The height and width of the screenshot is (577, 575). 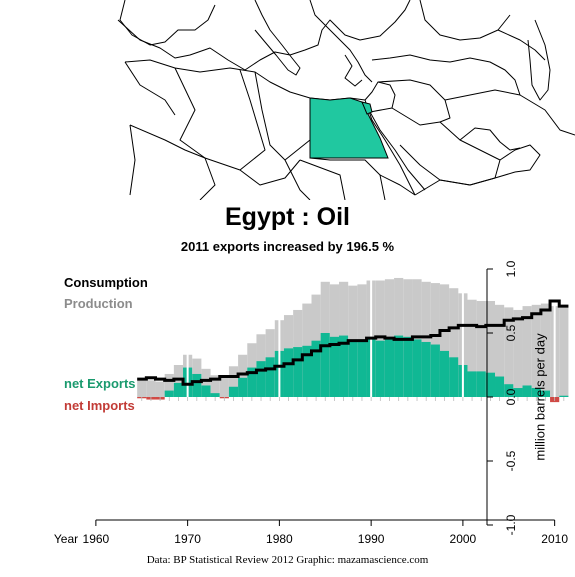 What do you see at coordinates (511, 332) in the screenshot?
I see `y-tick-label: 0.5` at bounding box center [511, 332].